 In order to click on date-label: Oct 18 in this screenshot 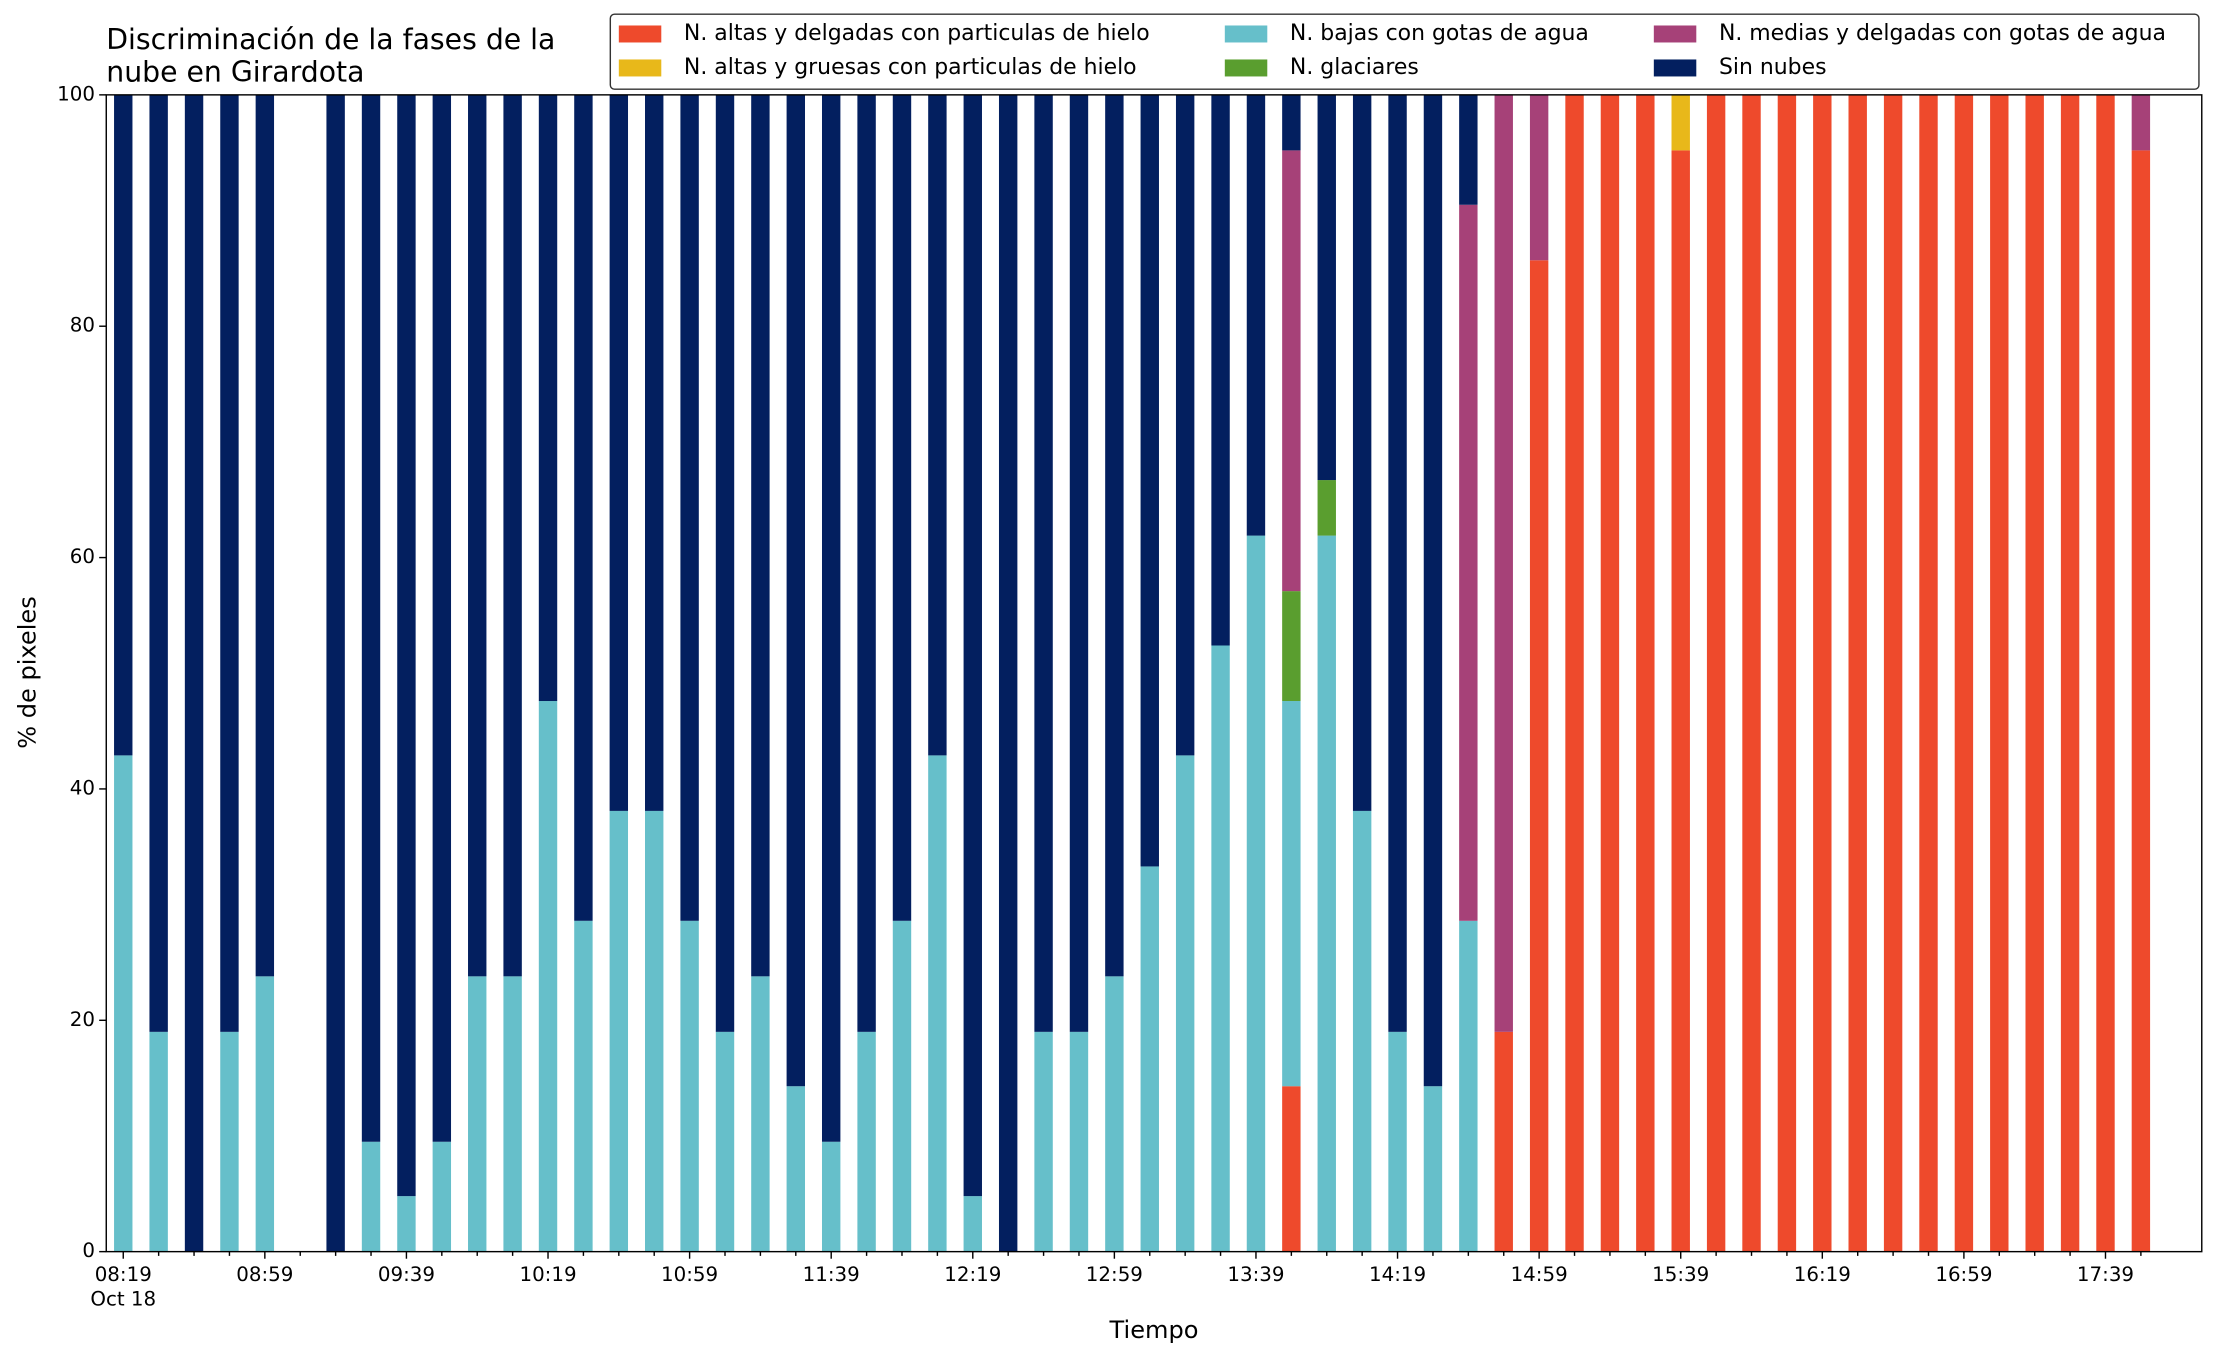, I will do `click(123, 1298)`.